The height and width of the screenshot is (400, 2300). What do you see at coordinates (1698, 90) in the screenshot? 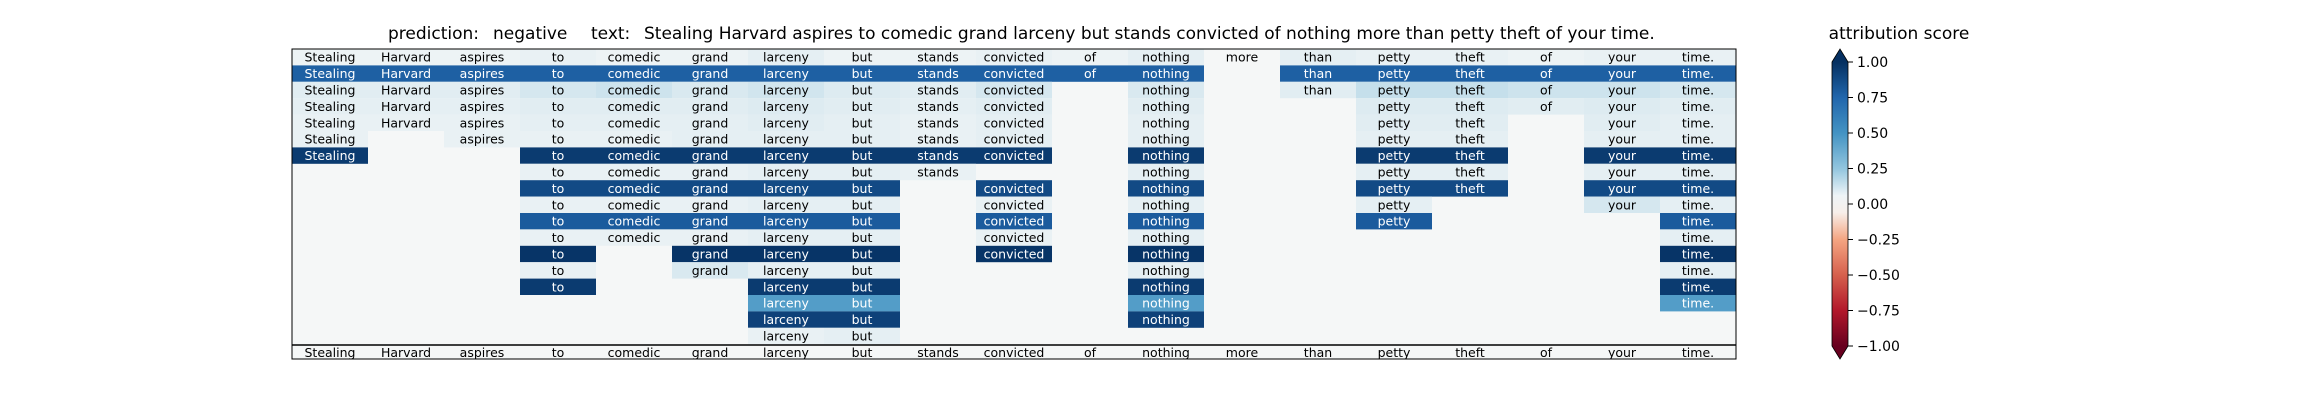
I see `token-label-r2-c18: time.` at bounding box center [1698, 90].